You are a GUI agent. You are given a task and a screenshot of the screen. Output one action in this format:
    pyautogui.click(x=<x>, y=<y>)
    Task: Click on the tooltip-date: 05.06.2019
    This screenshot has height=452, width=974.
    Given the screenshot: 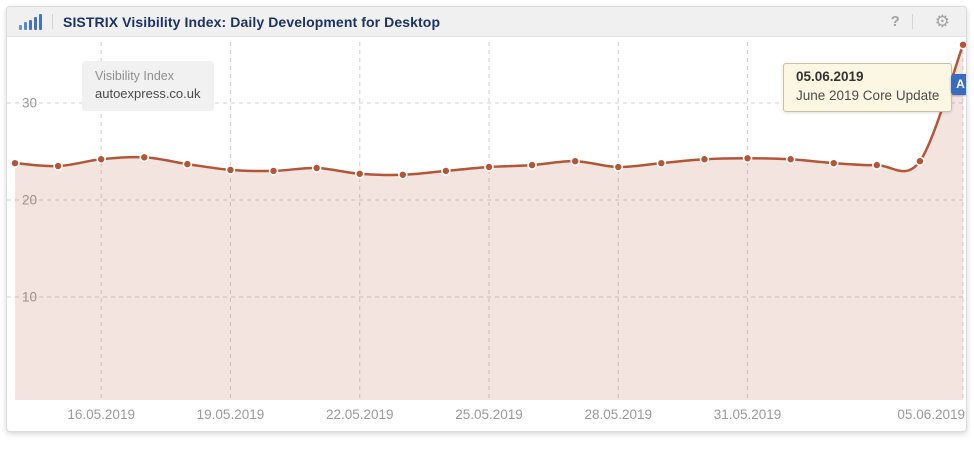 What is the action you would take?
    pyautogui.click(x=830, y=76)
    